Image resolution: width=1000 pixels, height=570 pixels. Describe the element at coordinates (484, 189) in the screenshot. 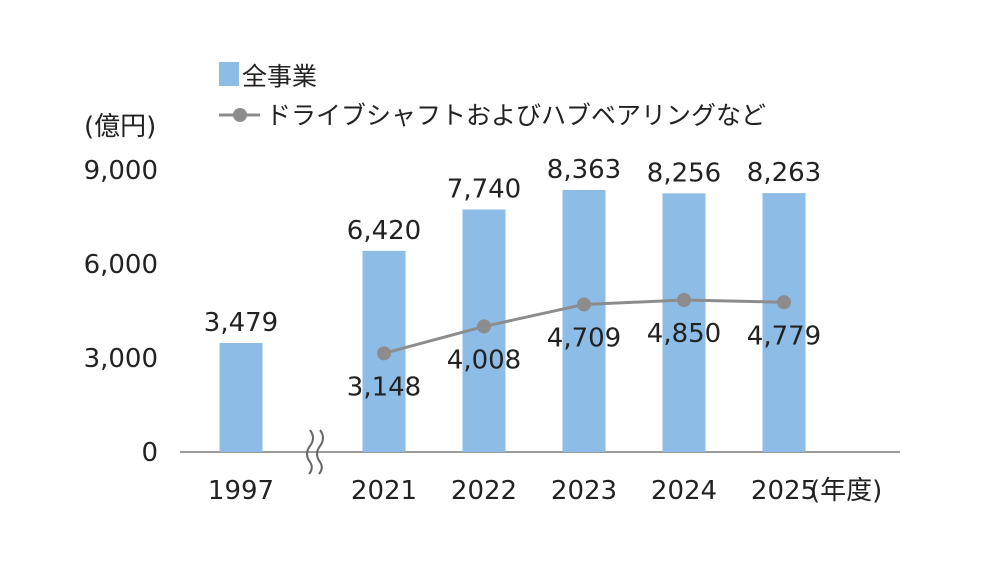

I see `bar-data-label: 7,740` at that location.